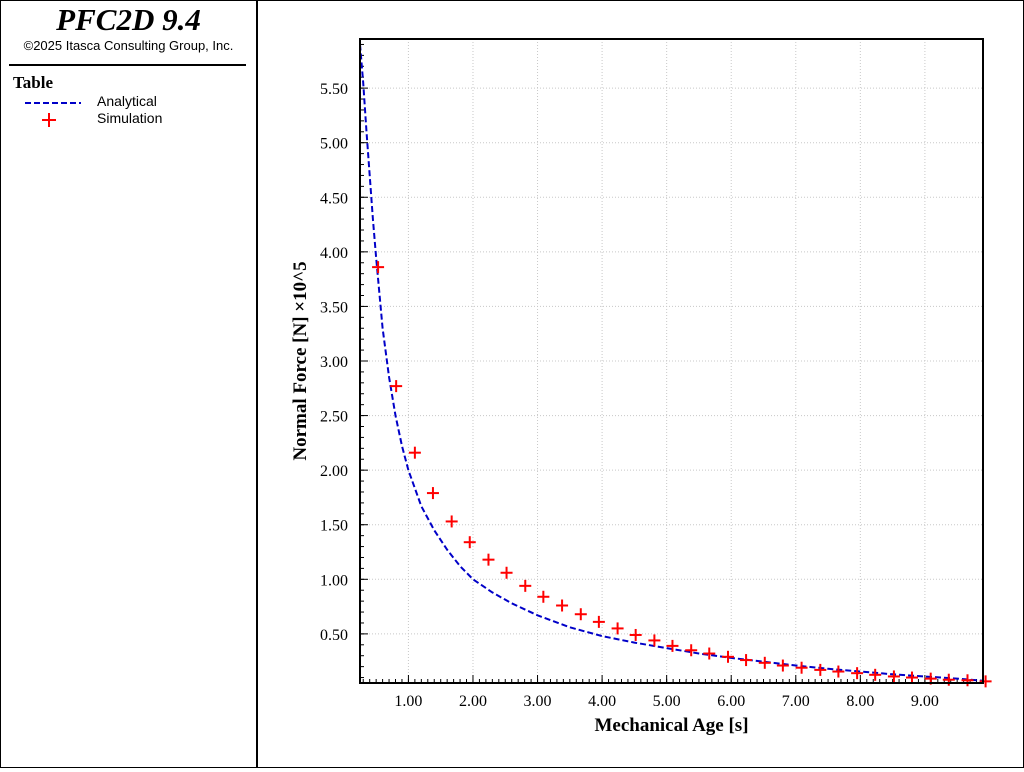 The width and height of the screenshot is (1024, 772). I want to click on x-tick-label: 1.00, so click(408, 701).